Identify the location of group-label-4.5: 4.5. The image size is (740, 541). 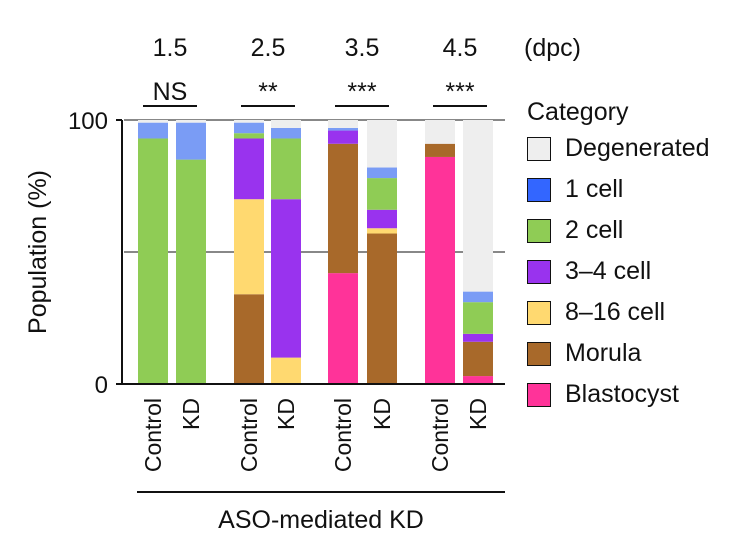
(460, 48).